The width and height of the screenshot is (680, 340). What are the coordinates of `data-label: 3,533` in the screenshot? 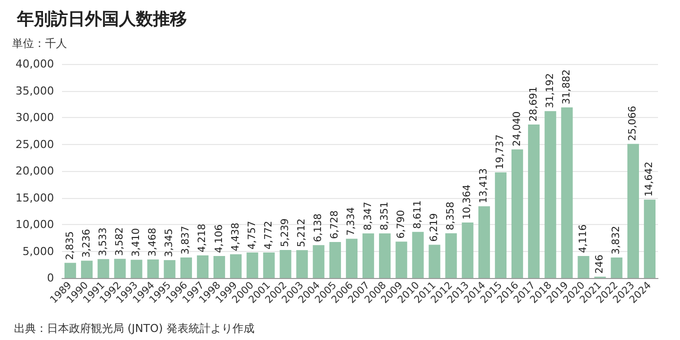 It's located at (103, 241).